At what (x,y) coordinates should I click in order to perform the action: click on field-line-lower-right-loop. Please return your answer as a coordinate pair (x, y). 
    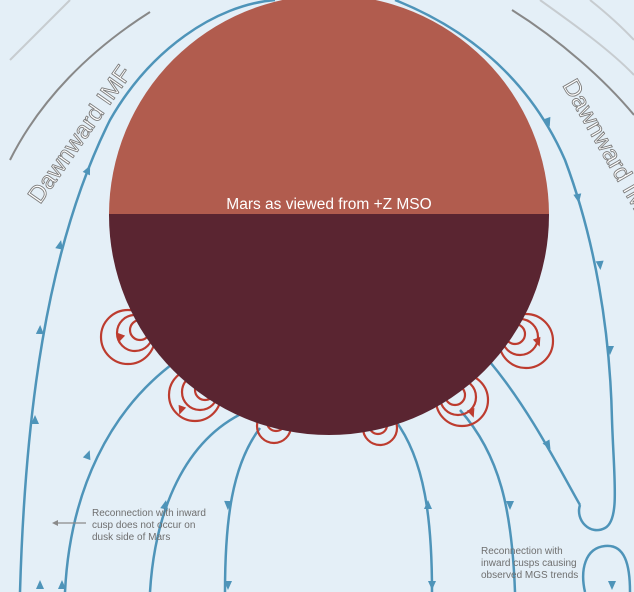
    Looking at the image, I should click on (606, 568).